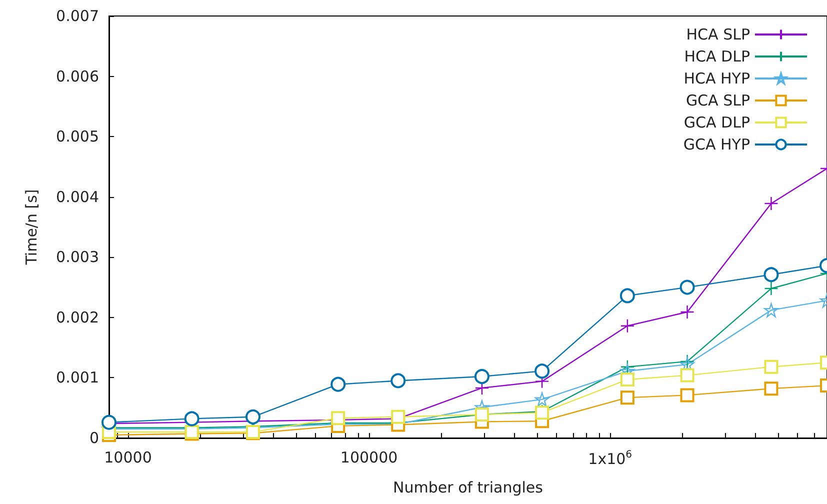 The height and width of the screenshot is (504, 827). What do you see at coordinates (468, 487) in the screenshot?
I see `x-axis-title: Number of triangles` at bounding box center [468, 487].